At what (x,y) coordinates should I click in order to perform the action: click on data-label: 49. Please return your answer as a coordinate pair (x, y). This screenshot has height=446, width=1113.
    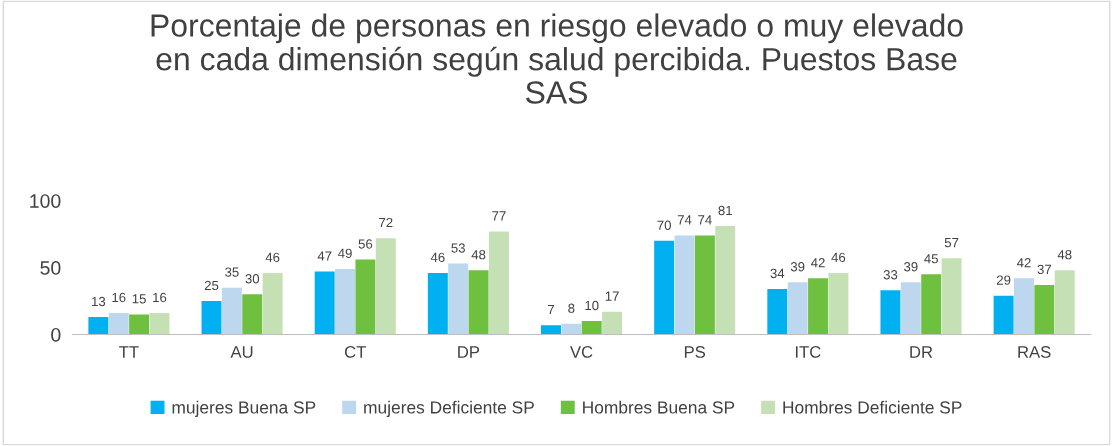
    Looking at the image, I should click on (345, 253).